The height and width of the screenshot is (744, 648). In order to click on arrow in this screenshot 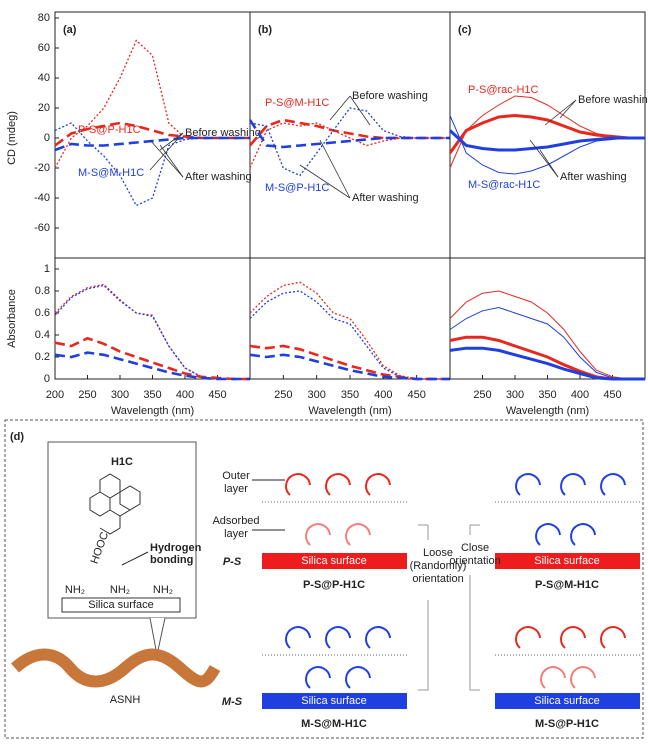, I will do `click(135, 558)`.